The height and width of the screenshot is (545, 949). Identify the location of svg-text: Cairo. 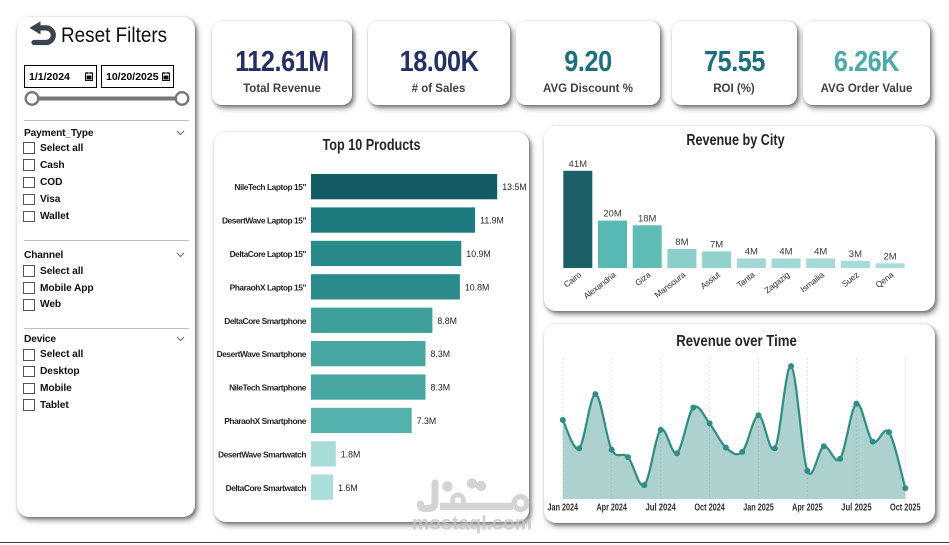
(573, 279).